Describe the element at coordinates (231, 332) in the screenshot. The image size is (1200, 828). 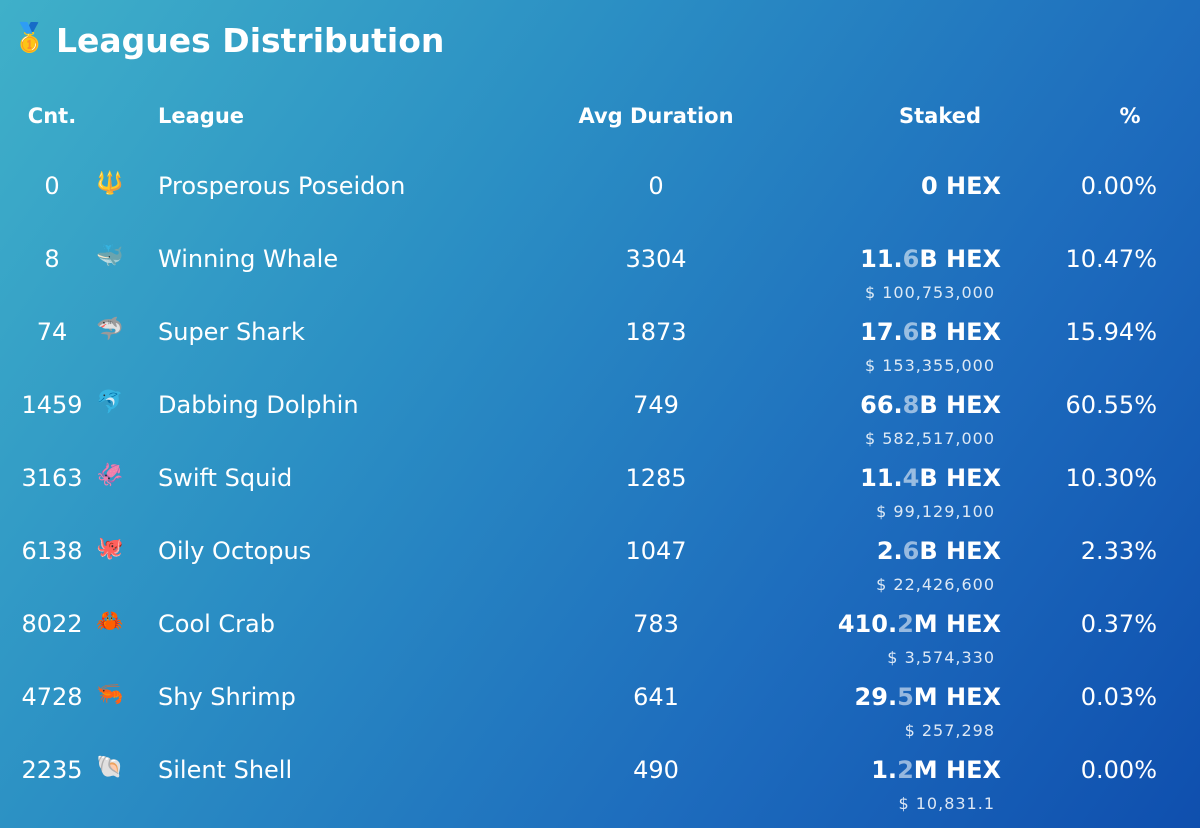
I see `league-name: Super Shark` at that location.